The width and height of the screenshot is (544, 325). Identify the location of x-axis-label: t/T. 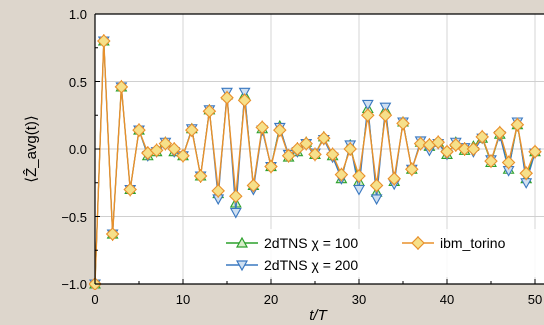
(318, 315).